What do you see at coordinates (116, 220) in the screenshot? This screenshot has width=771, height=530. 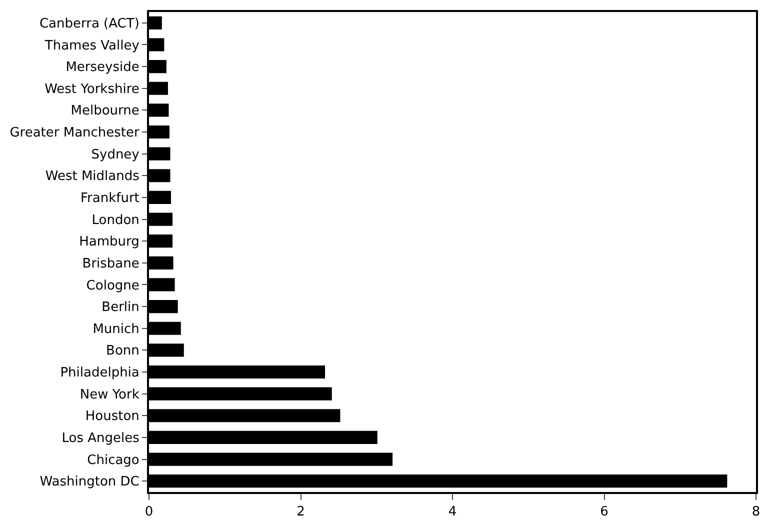 I see `y-tick-label: London` at bounding box center [116, 220].